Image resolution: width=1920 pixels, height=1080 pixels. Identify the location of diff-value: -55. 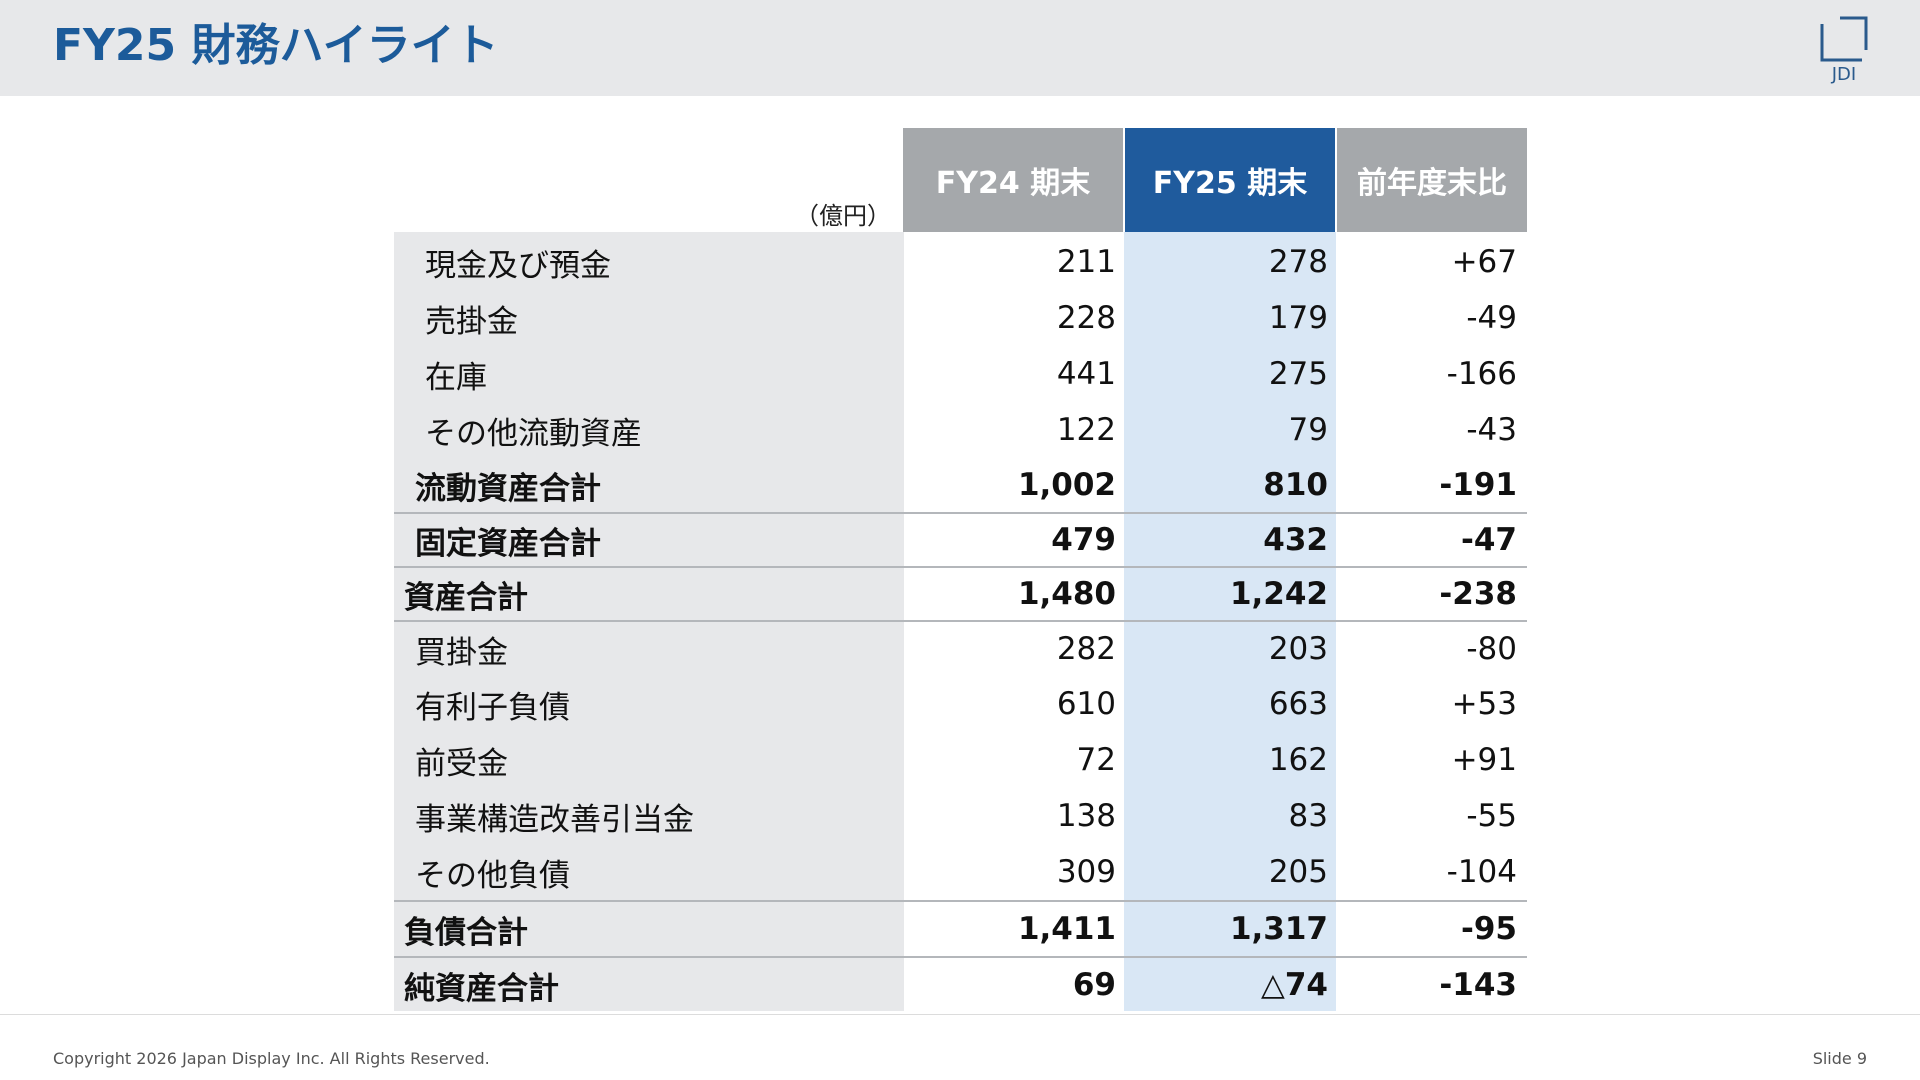
(1491, 816).